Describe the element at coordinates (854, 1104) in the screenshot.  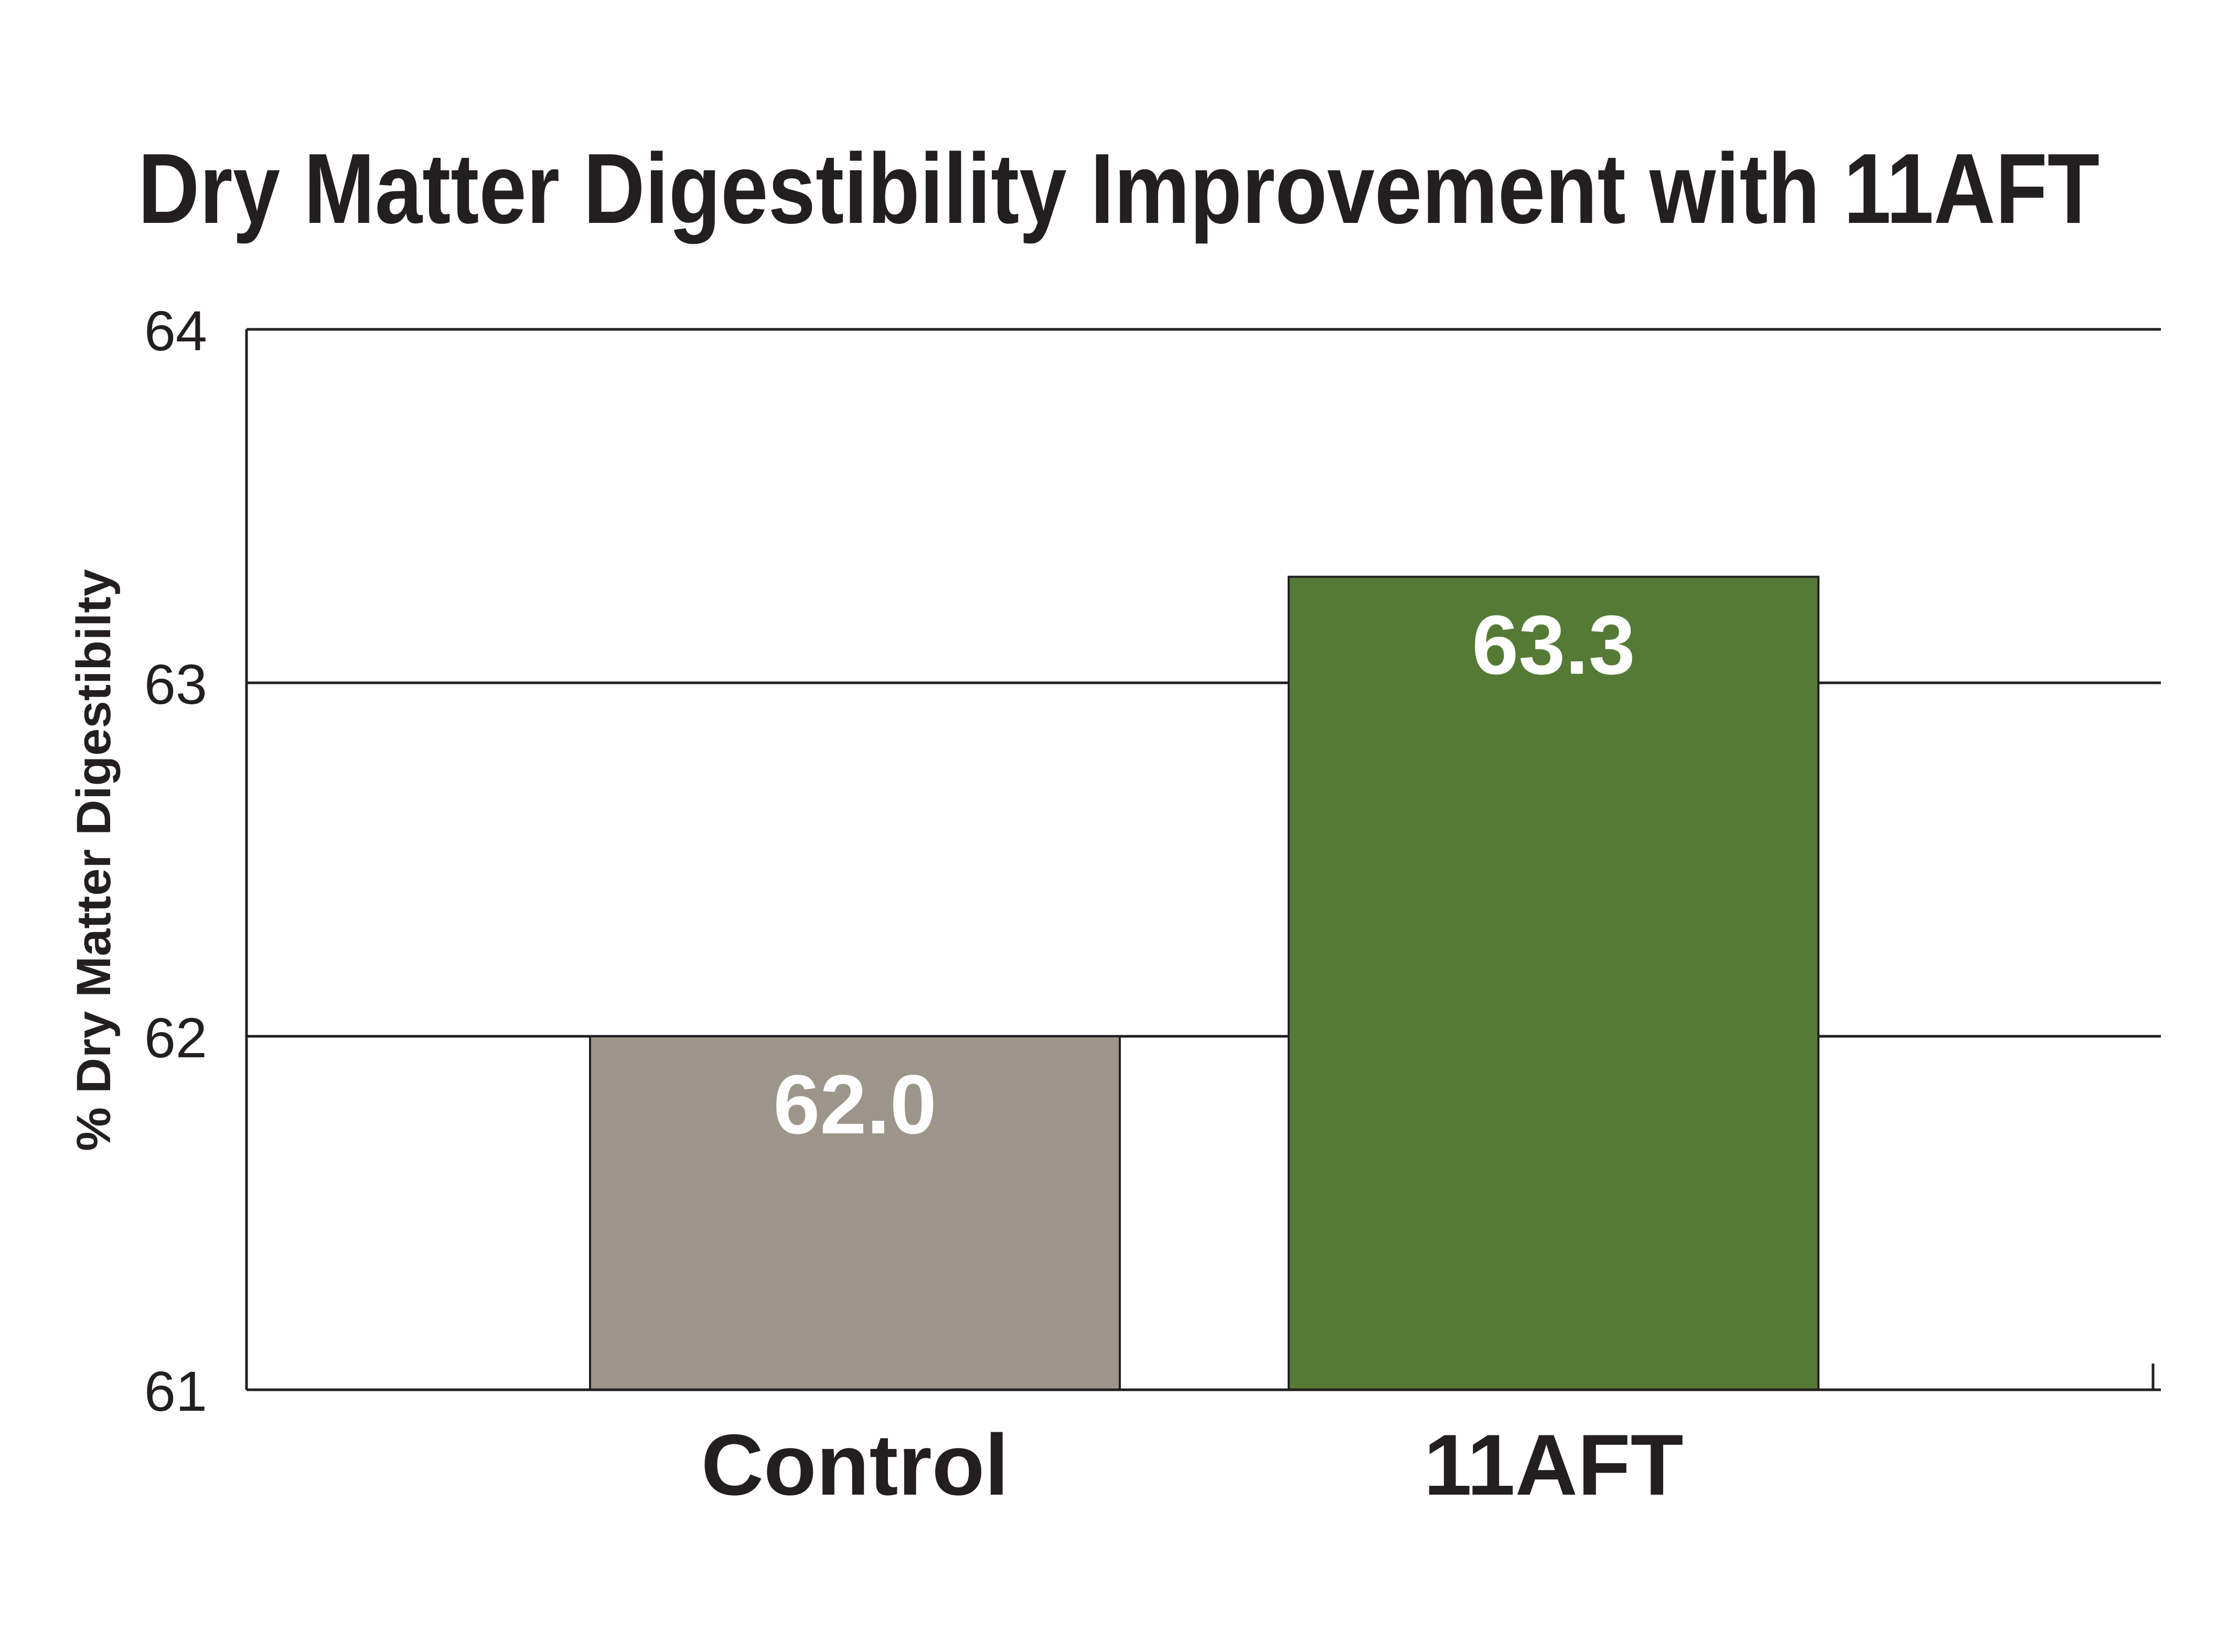
I see `value-label-control: 62.0` at that location.